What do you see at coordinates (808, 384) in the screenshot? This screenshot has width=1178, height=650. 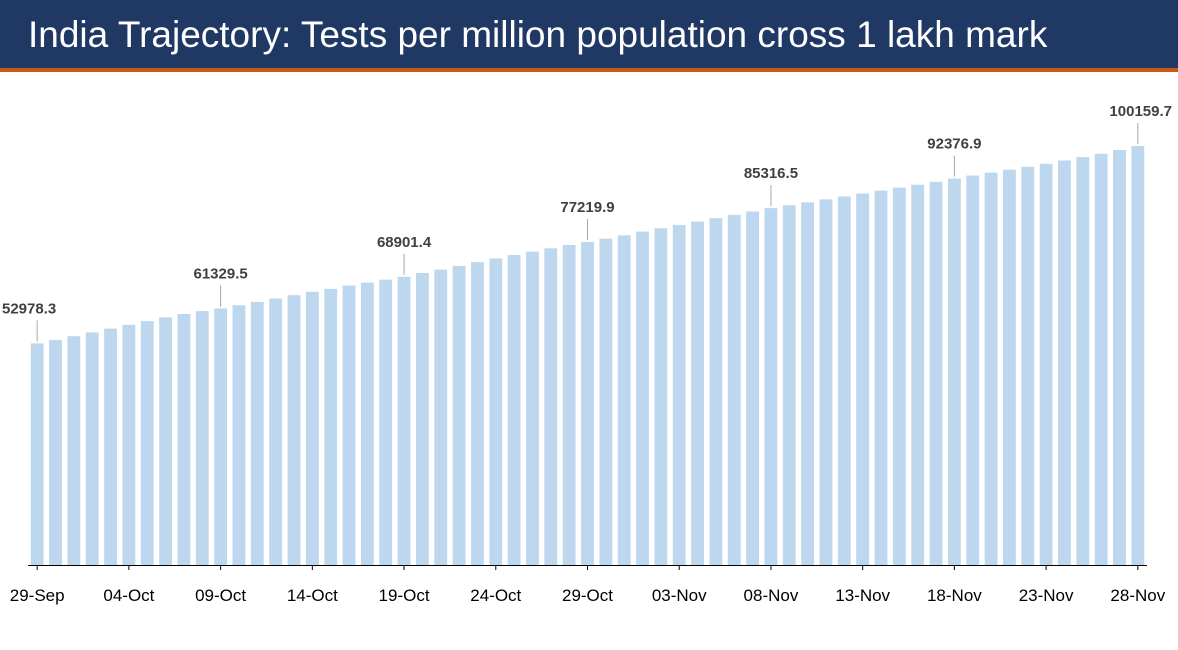 I see `bar-10-Nov` at bounding box center [808, 384].